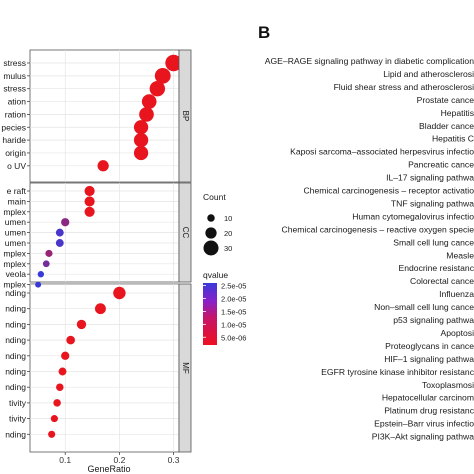 The image size is (474, 474). Describe the element at coordinates (17, 191) in the screenshot. I see `y-tick-label: e raft` at that location.